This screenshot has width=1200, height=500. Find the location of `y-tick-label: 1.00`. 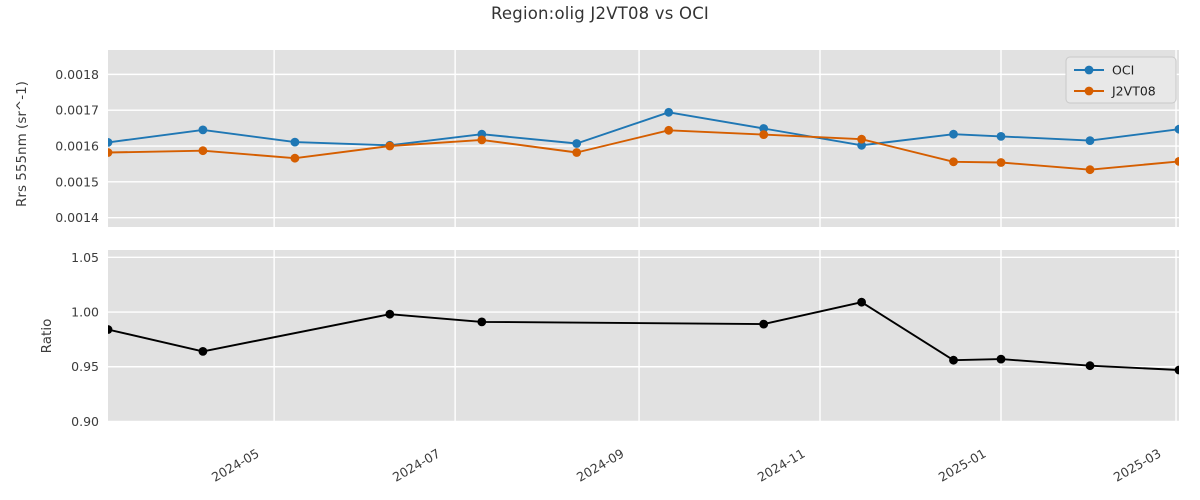

y-tick-label: 1.00 is located at coordinates (85, 312).